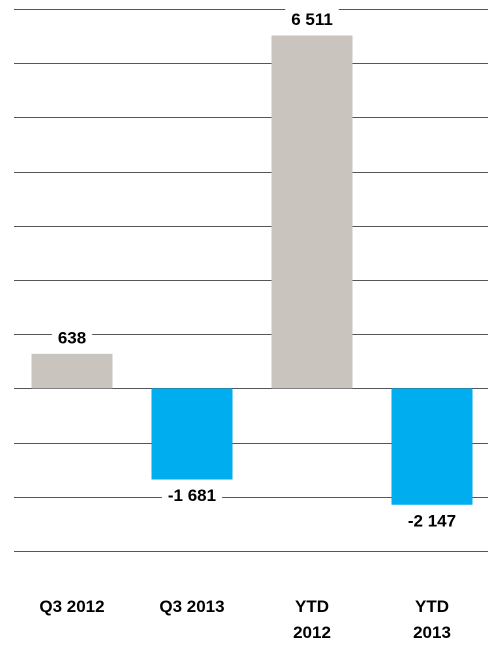 This screenshot has height=645, width=491. I want to click on data-label: -1 681, so click(192, 495).